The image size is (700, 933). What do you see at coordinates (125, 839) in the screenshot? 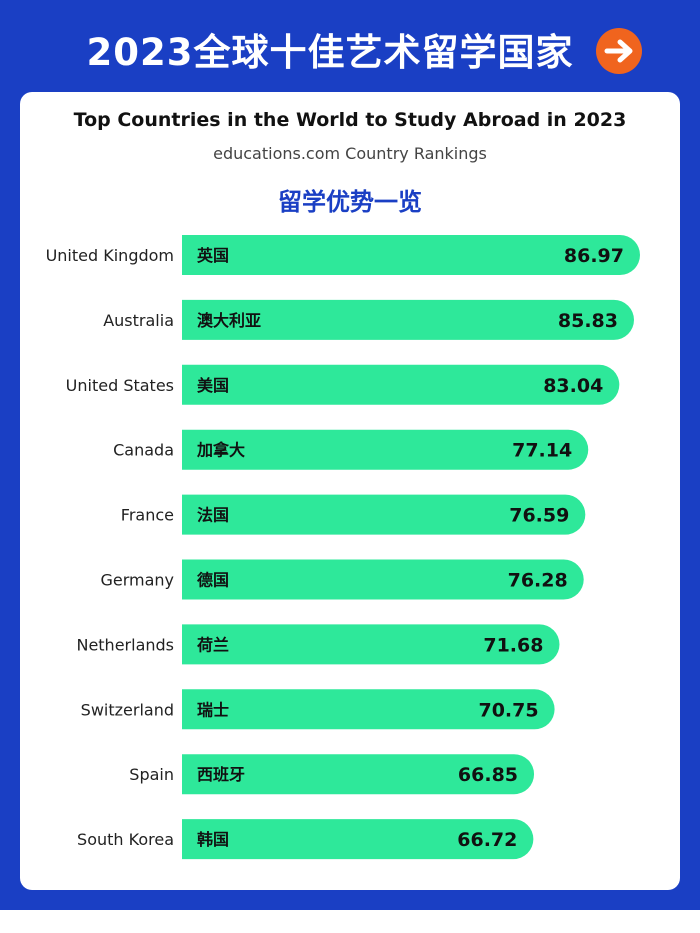
I see `category-label: South Korea` at bounding box center [125, 839].